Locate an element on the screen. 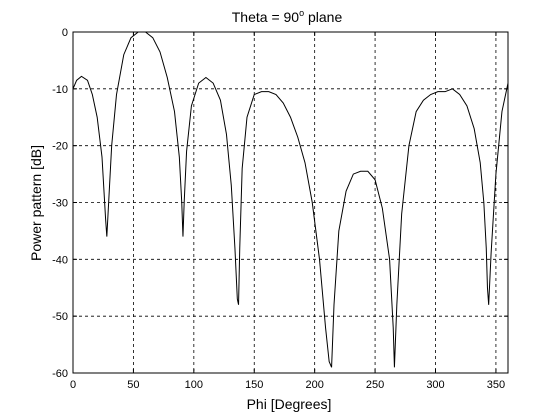  chart-title-end: plane is located at coordinates (323, 17).